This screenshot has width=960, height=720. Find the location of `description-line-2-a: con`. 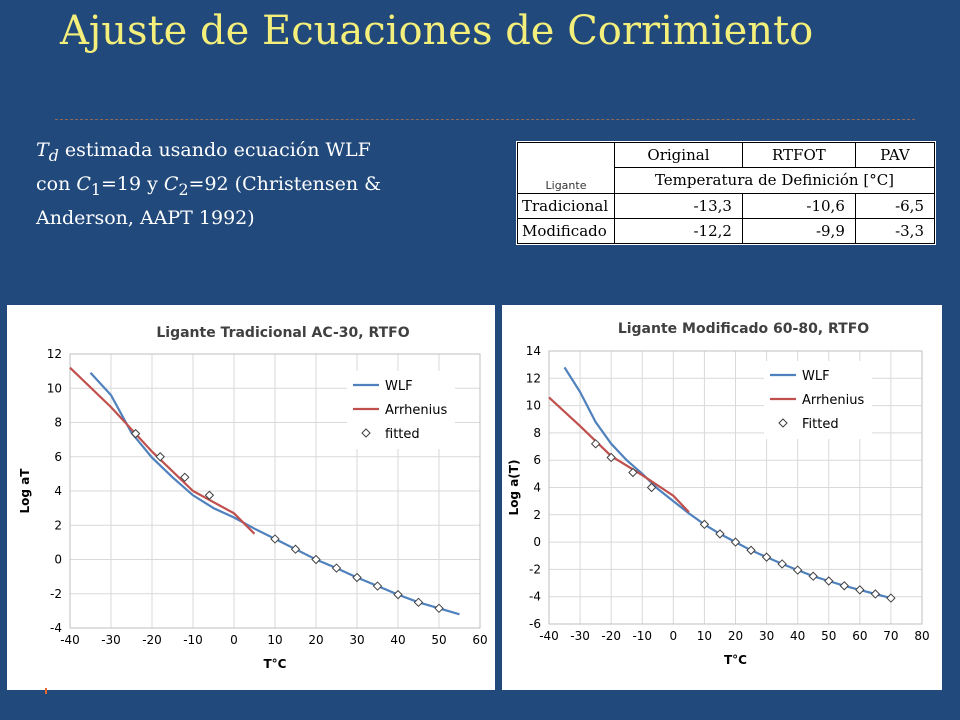

description-line-2-a: con is located at coordinates (56, 183).